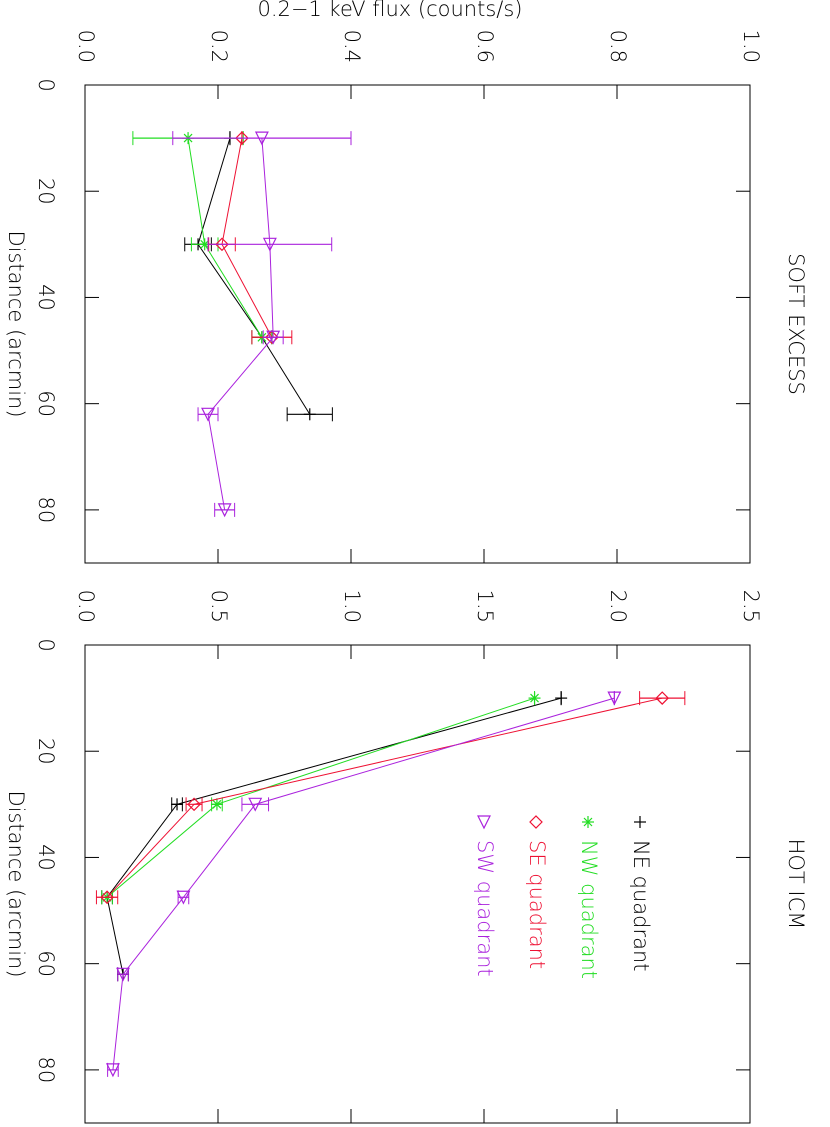  I want to click on y-tick-label: 2.5, so click(751, 606).